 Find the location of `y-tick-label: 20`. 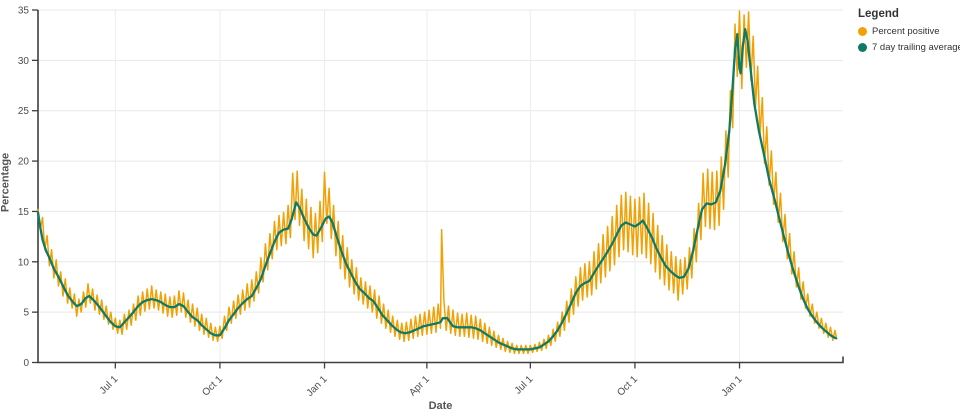

y-tick-label: 20 is located at coordinates (24, 162).